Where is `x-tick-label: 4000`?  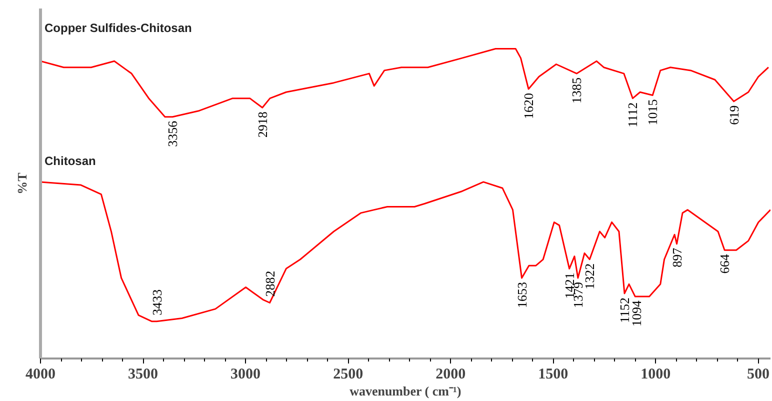 x-tick-label: 4000 is located at coordinates (41, 374).